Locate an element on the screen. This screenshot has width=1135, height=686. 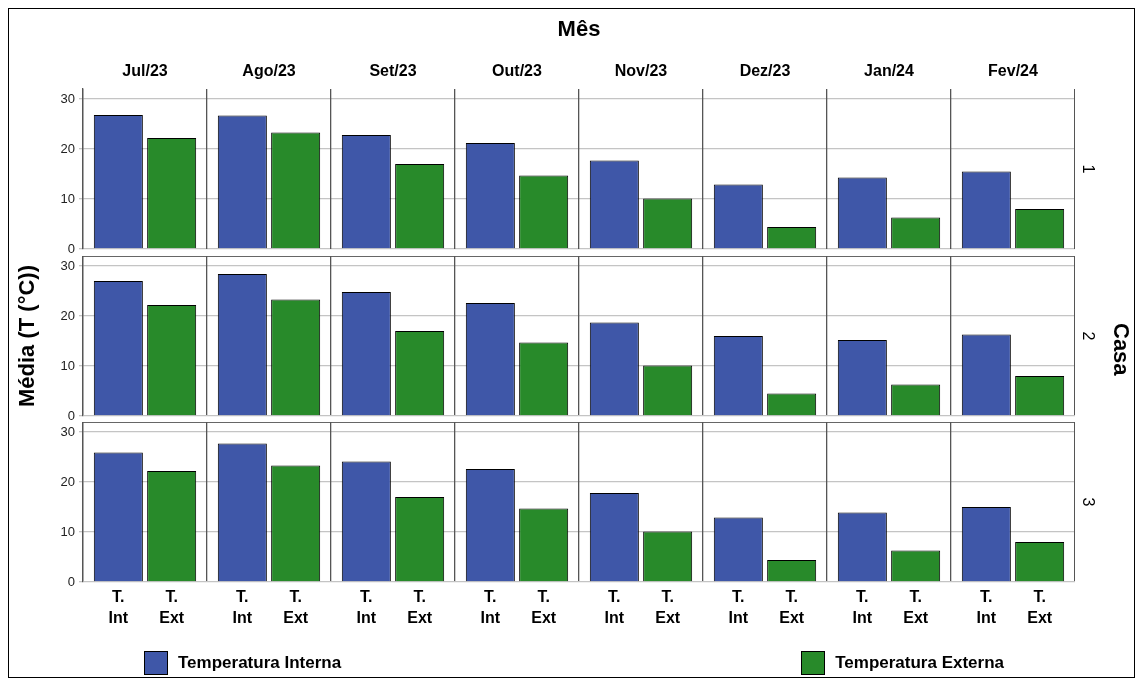
x-tick-label: Nov/23 is located at coordinates (641, 70).